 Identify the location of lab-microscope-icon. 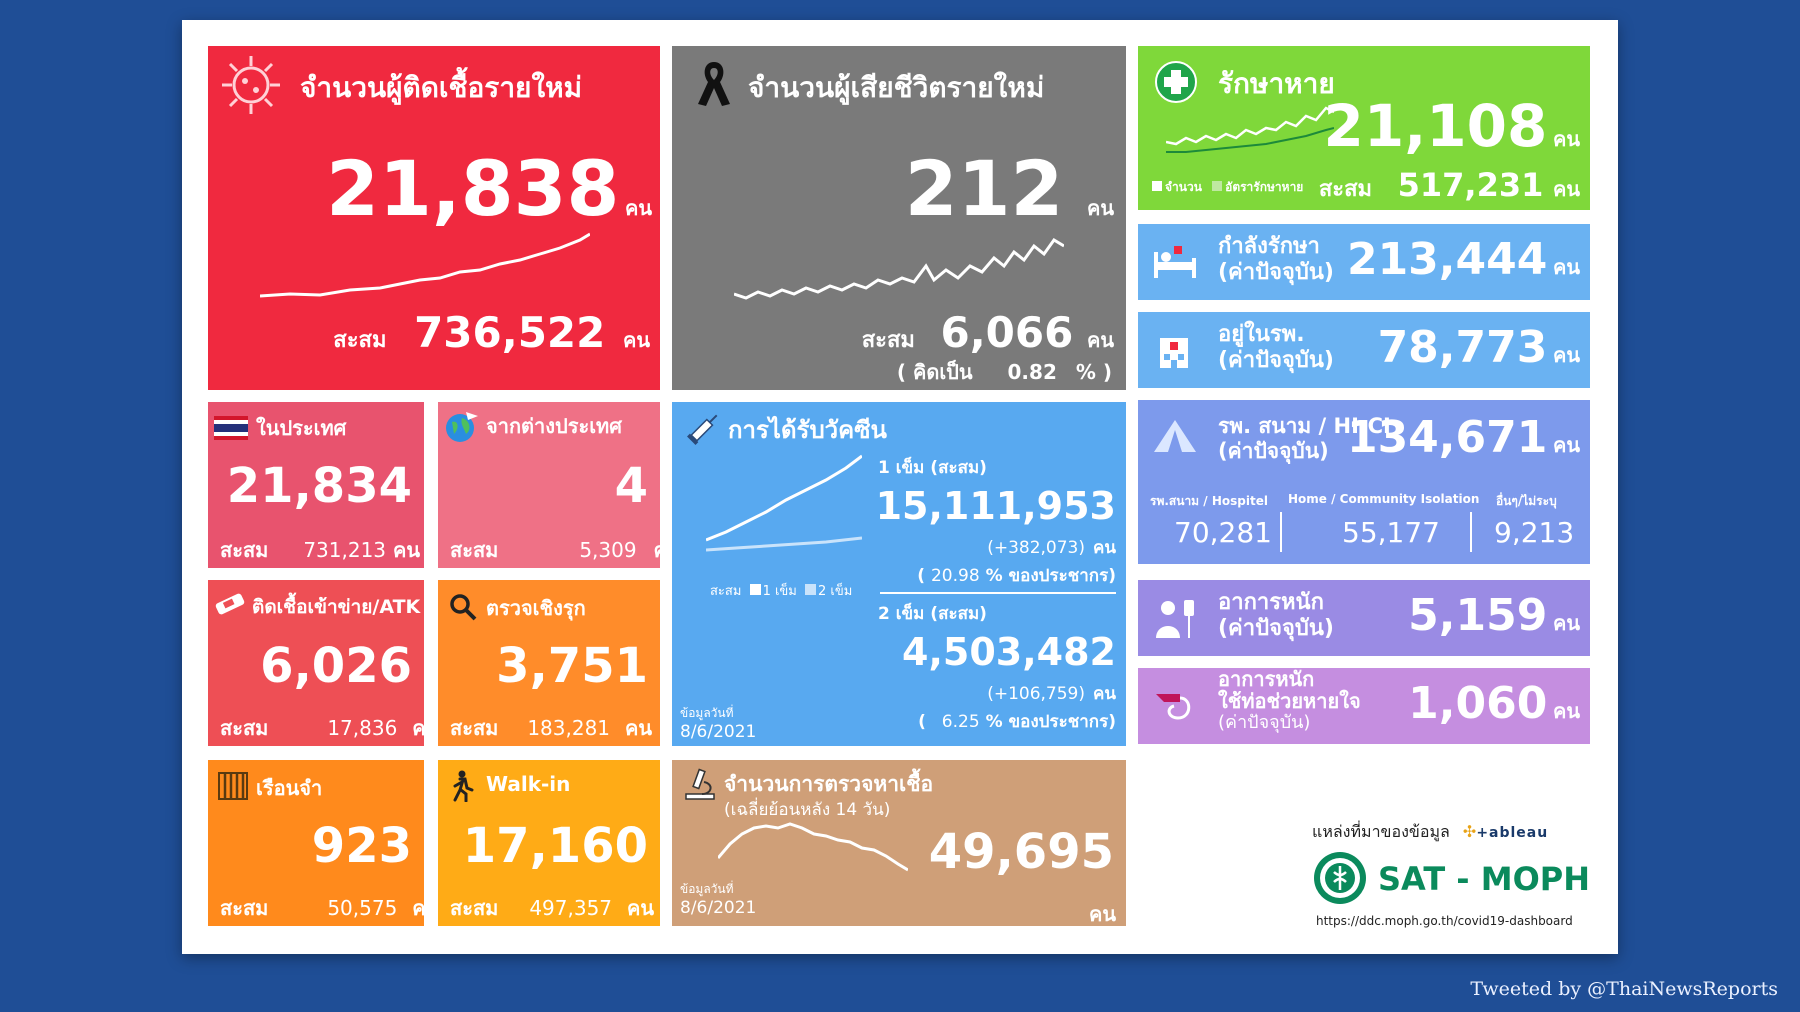
(700, 784).